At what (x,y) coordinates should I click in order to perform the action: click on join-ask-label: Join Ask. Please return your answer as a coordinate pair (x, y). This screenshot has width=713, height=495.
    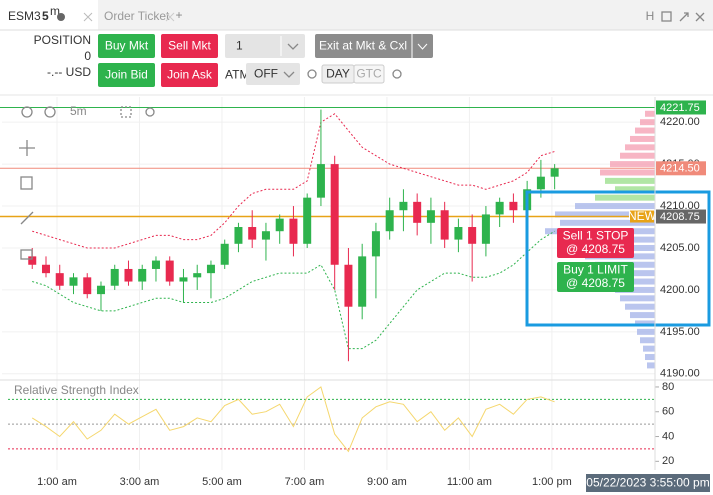
    Looking at the image, I should click on (190, 75).